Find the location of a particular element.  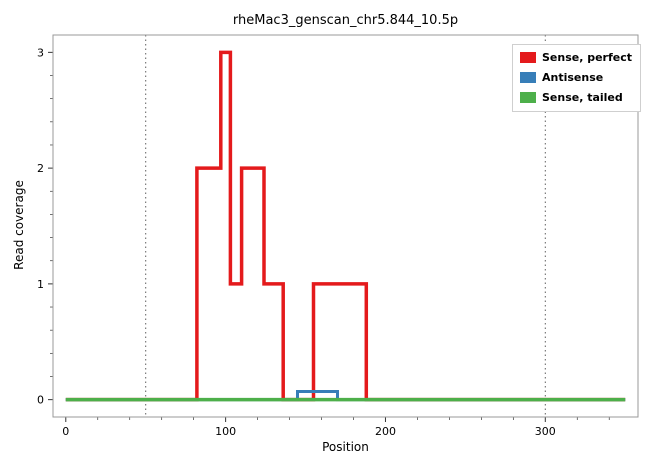

legend-item: Sense, tailed is located at coordinates (575, 97).